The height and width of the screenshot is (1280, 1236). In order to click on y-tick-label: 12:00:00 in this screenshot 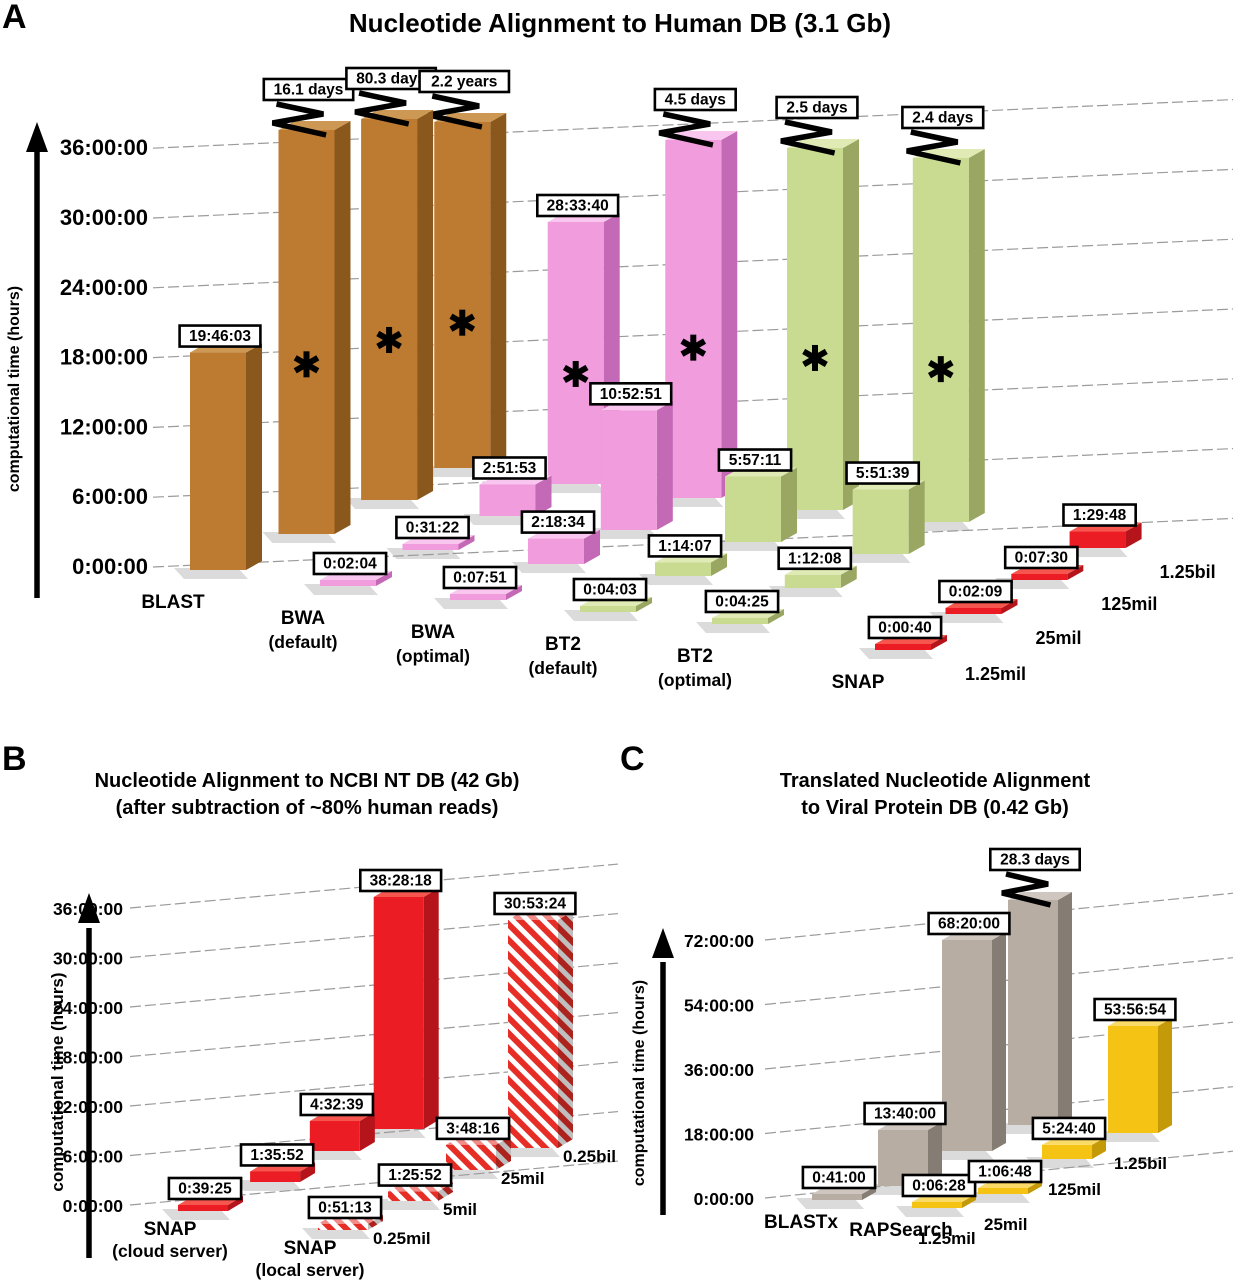, I will do `click(104, 426)`.